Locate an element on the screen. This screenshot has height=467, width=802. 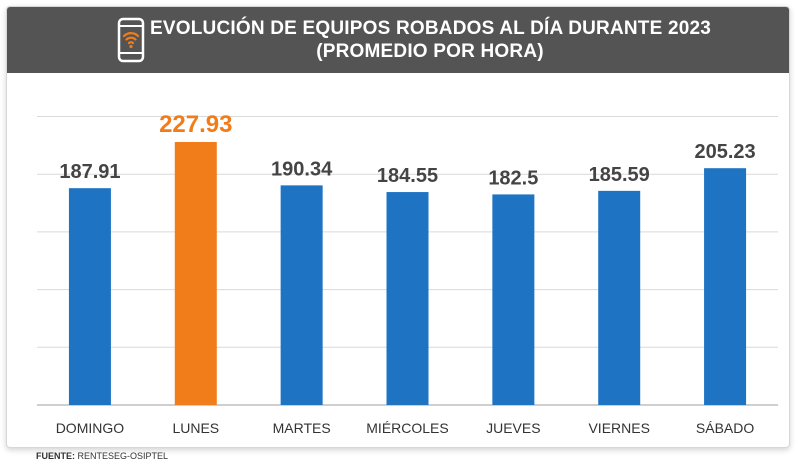
category-label: MIÉRCOLES is located at coordinates (407, 428).